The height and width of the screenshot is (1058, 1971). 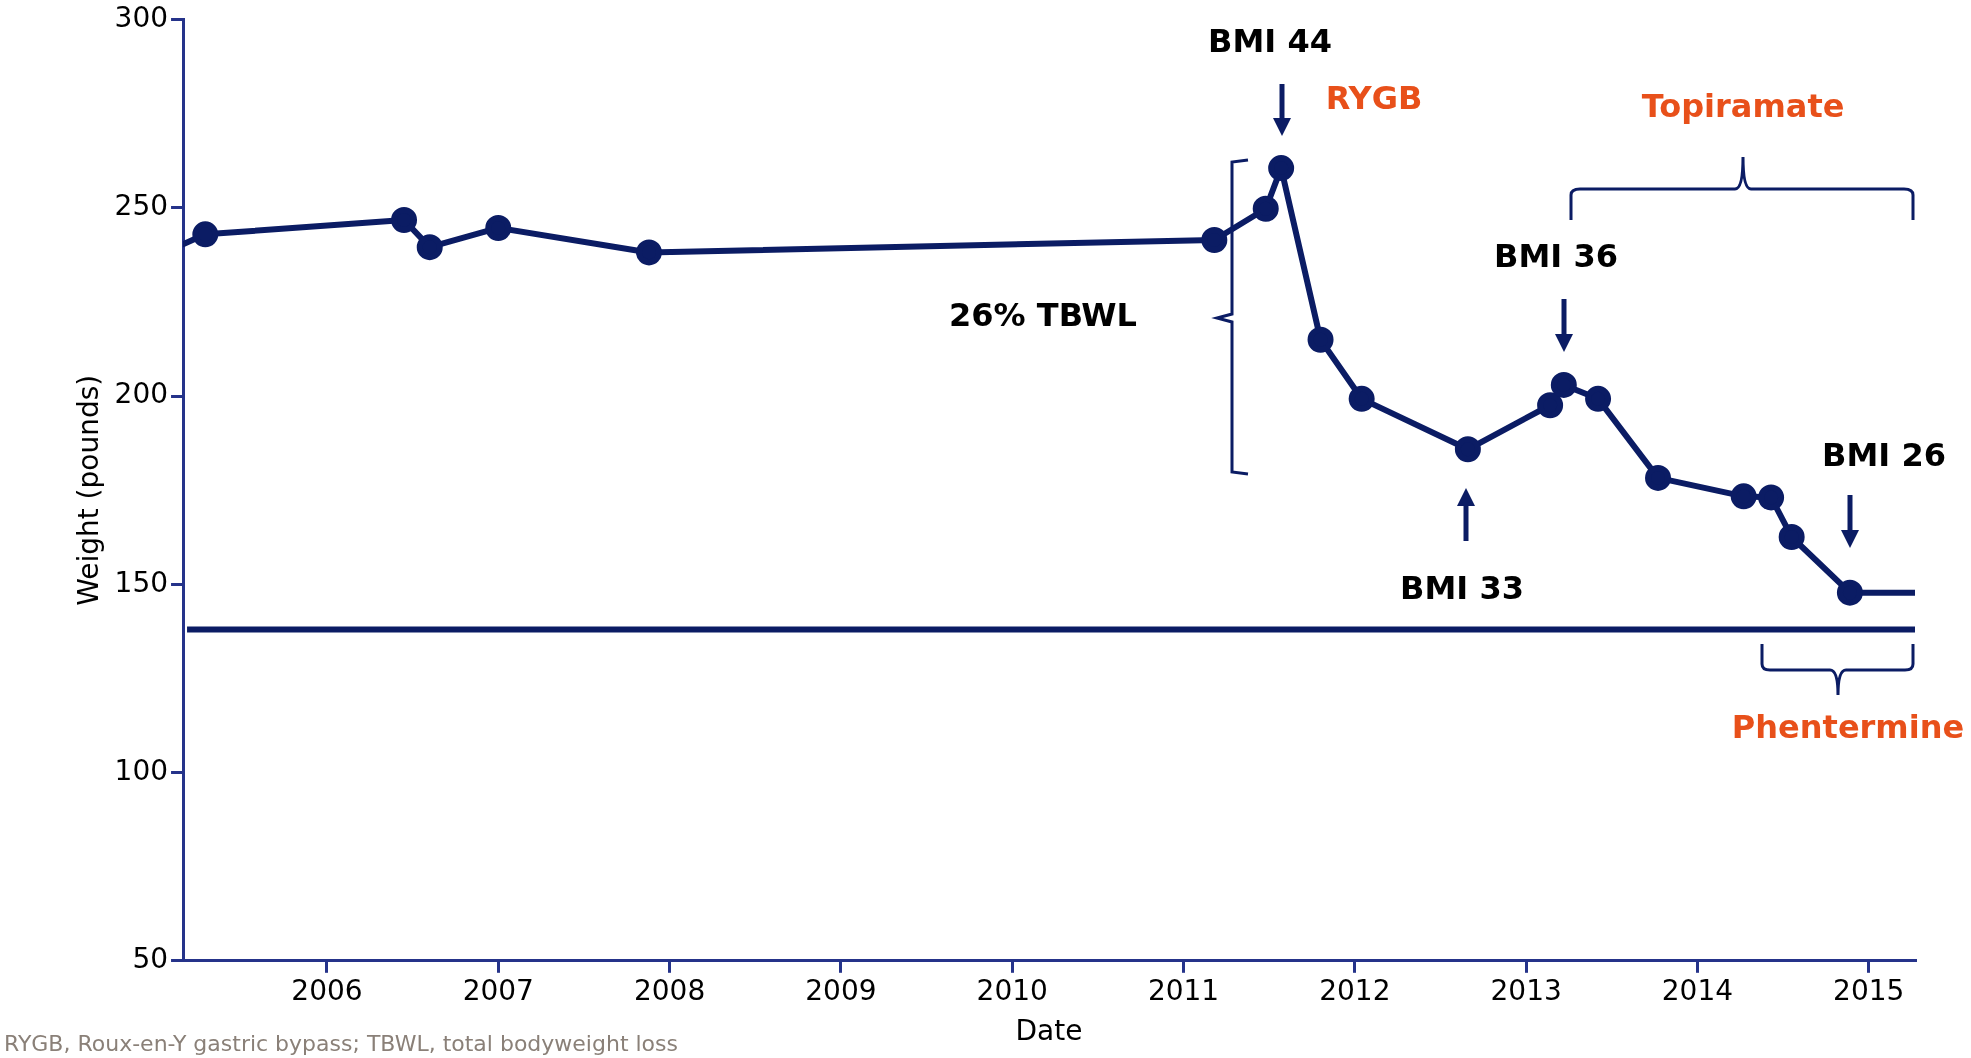 What do you see at coordinates (1848, 727) in the screenshot?
I see `annotation: Phentermine` at bounding box center [1848, 727].